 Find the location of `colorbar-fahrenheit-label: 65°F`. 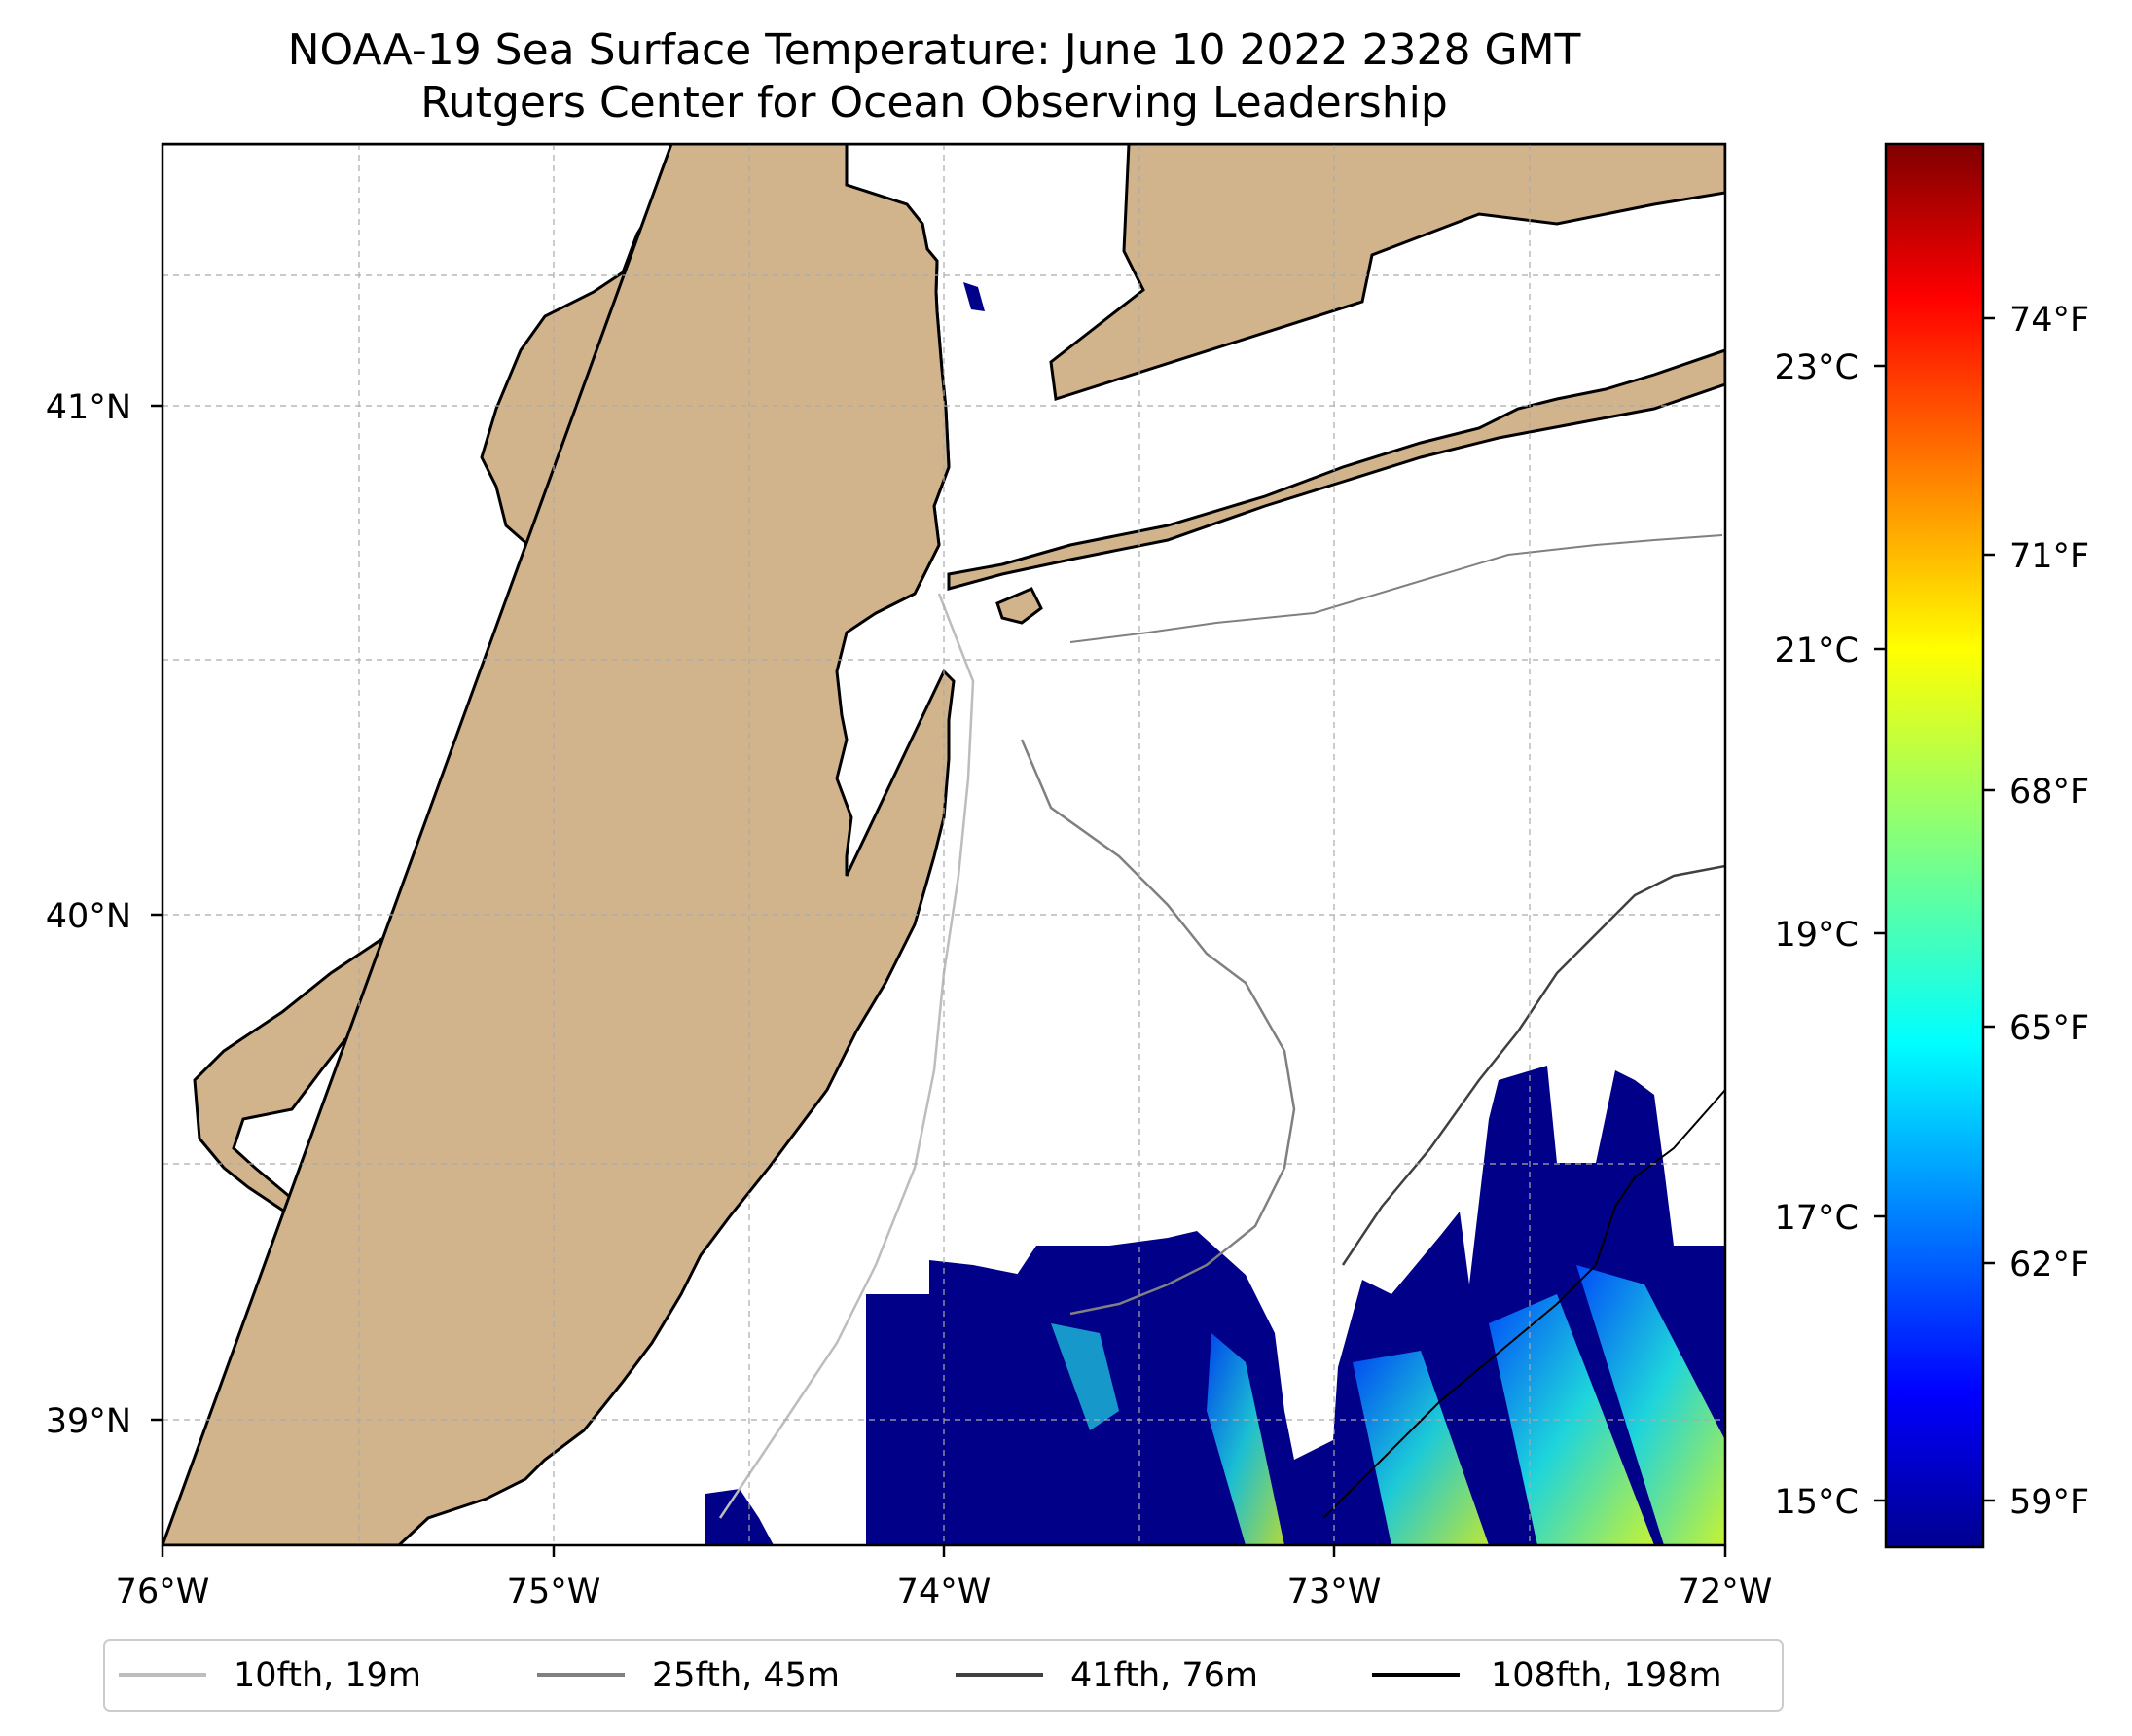

colorbar-fahrenheit-label: 65°F is located at coordinates (2049, 1029).